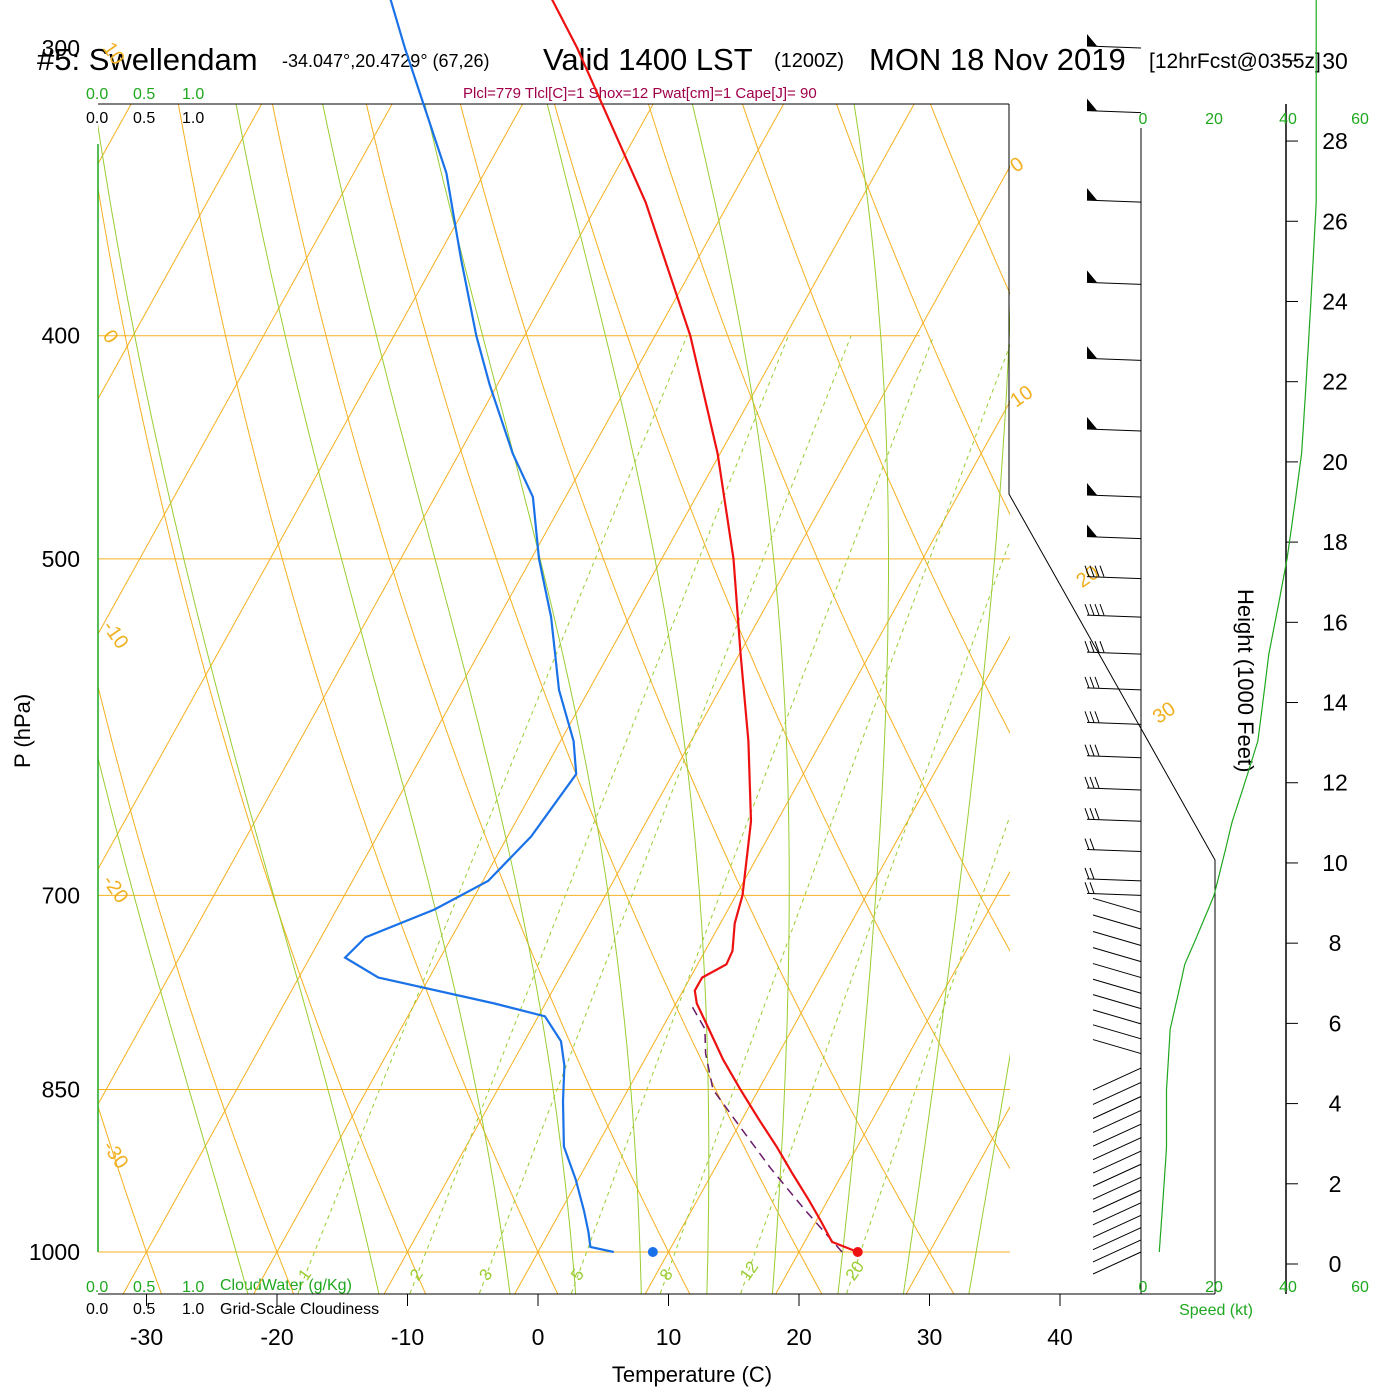  Describe the element at coordinates (1335, 462) in the screenshot. I see `height-tick-20: 20` at that location.